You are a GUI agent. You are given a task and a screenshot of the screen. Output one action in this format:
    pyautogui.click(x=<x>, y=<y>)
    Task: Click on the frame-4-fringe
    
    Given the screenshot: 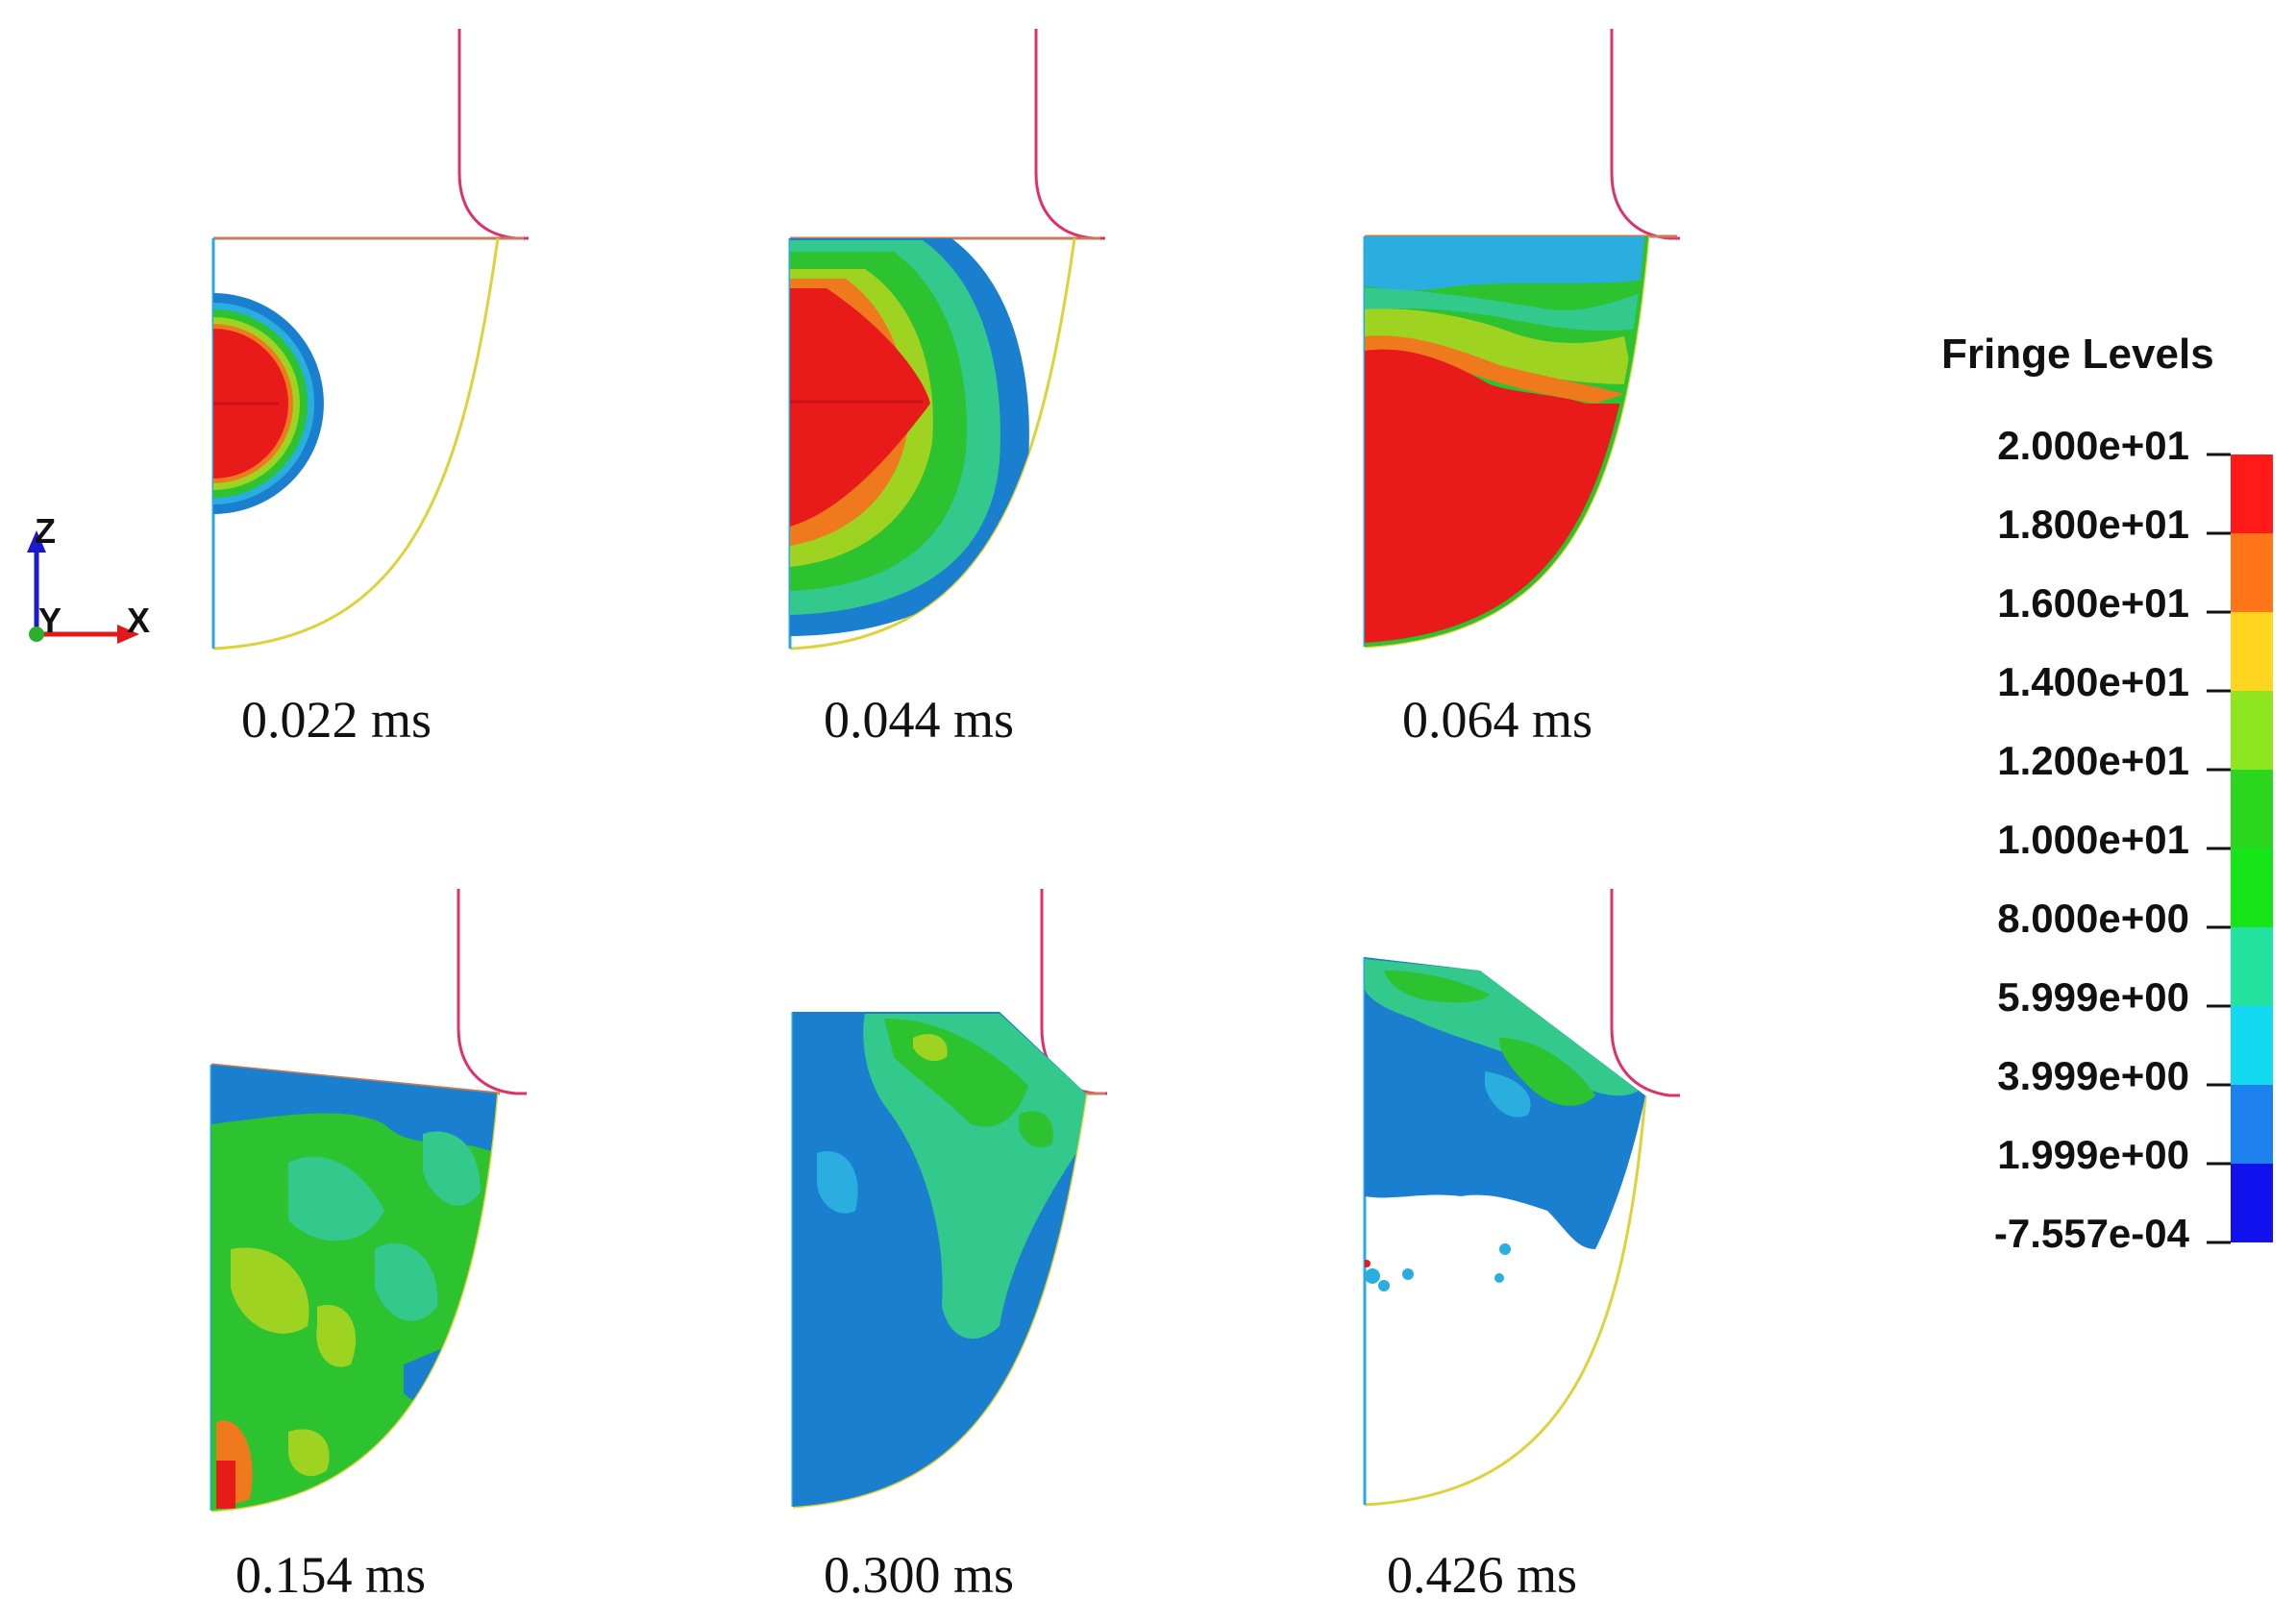 What is the action you would take?
    pyautogui.click(x=354, y=1288)
    